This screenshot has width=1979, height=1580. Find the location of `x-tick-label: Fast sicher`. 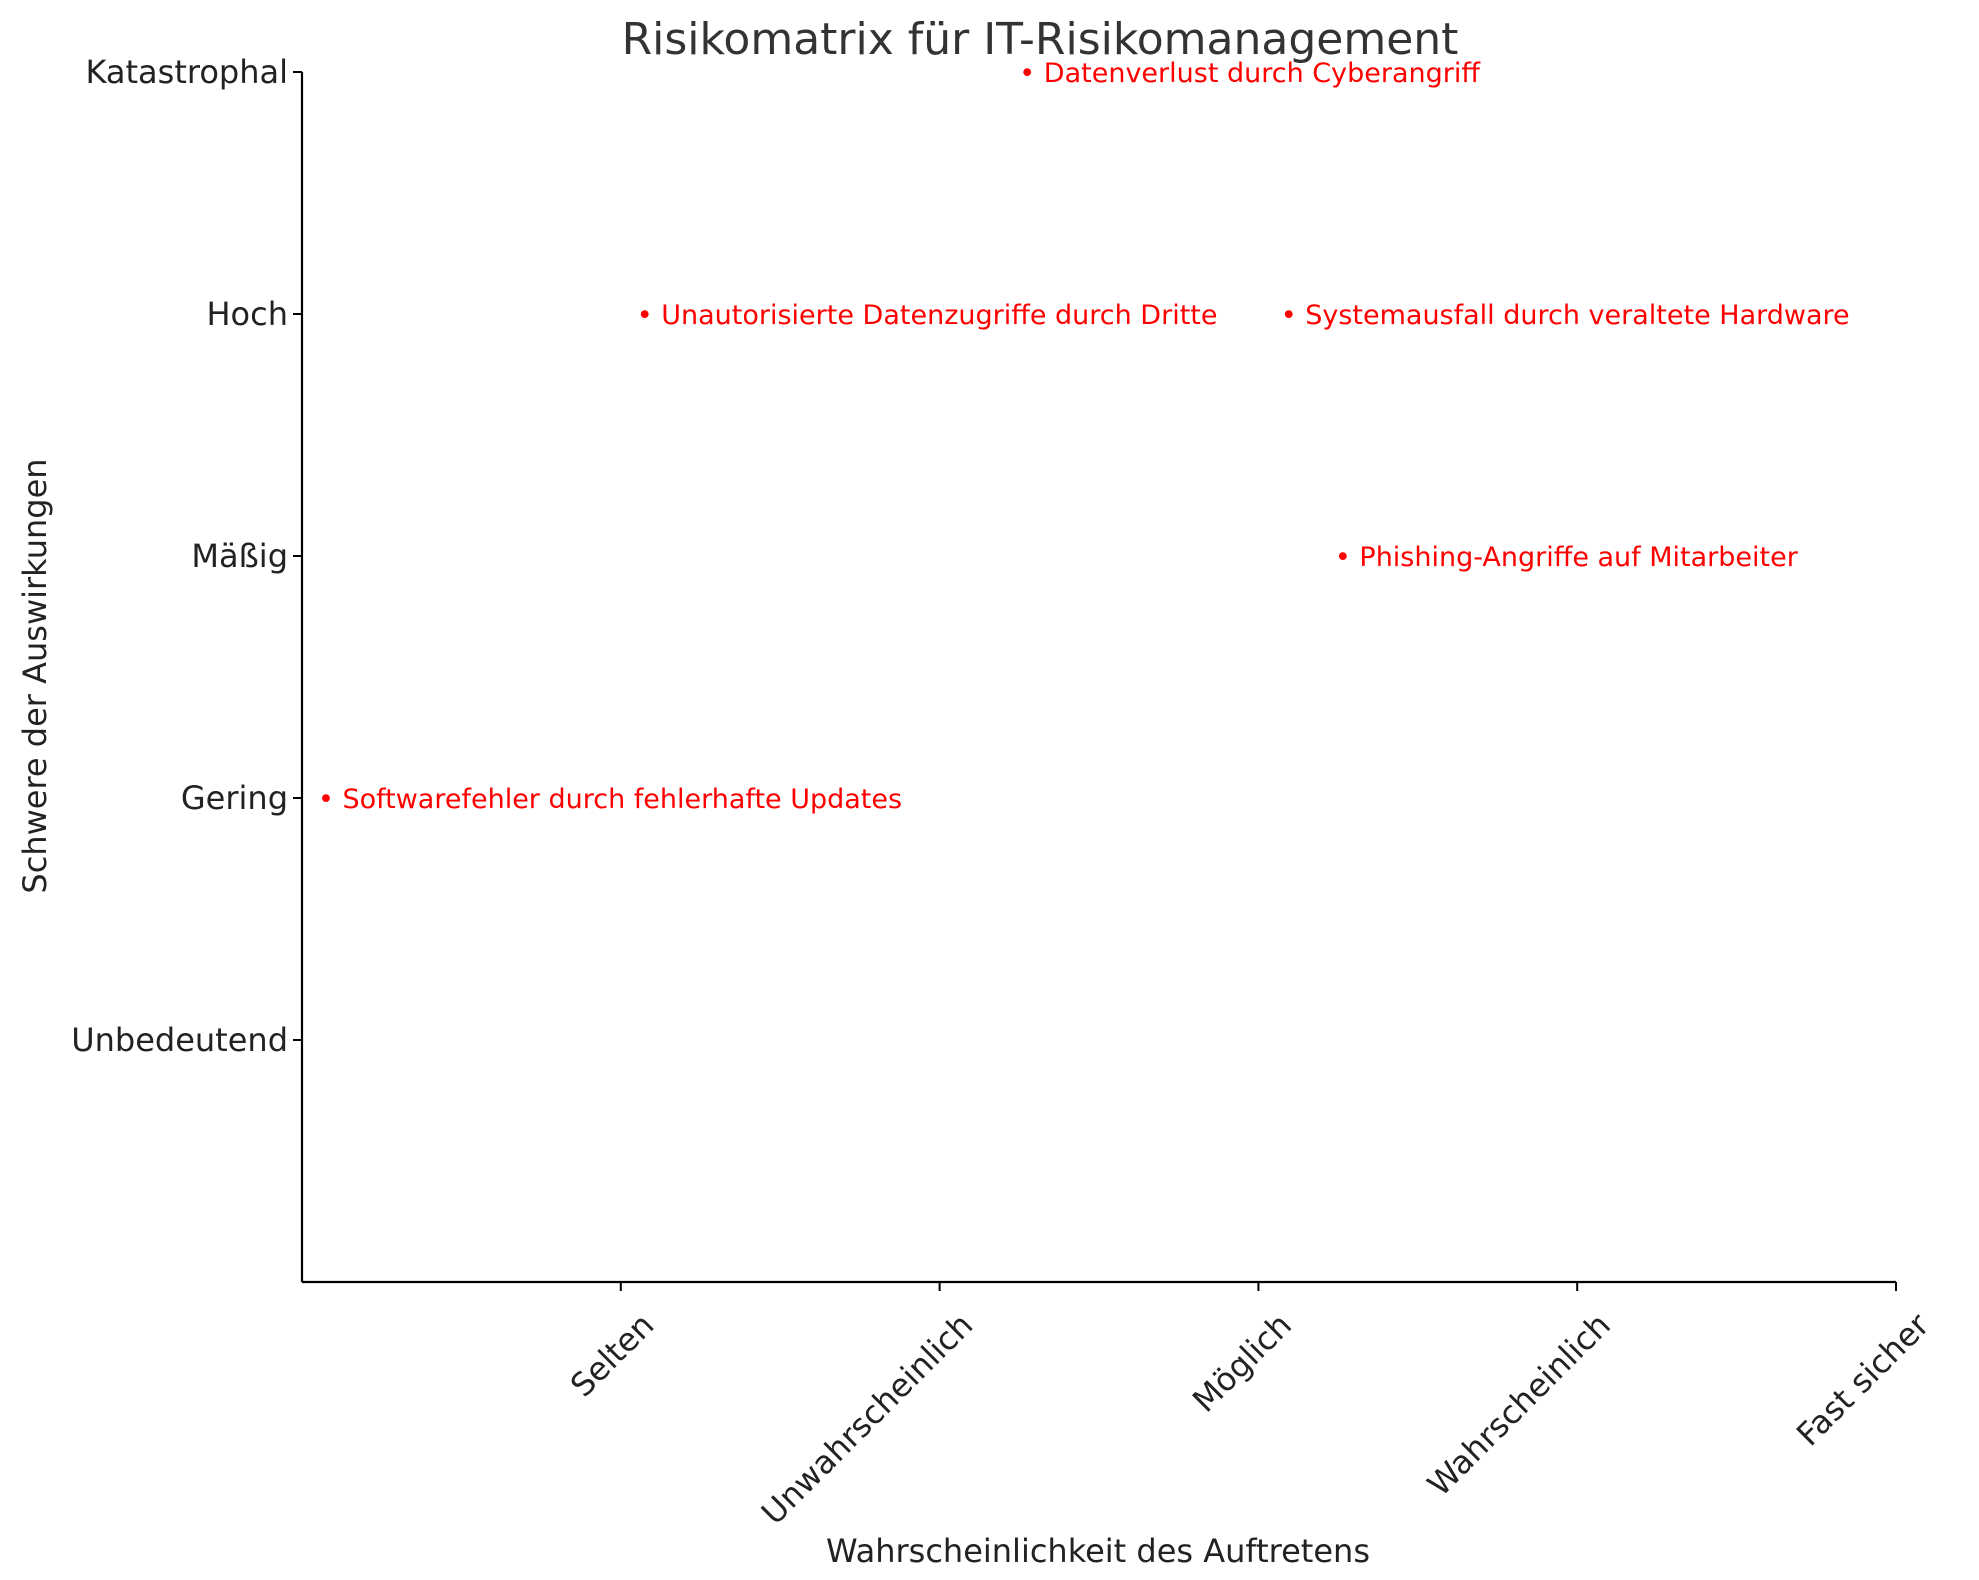

x-tick-label: Fast sicher is located at coordinates (1863, 1379).